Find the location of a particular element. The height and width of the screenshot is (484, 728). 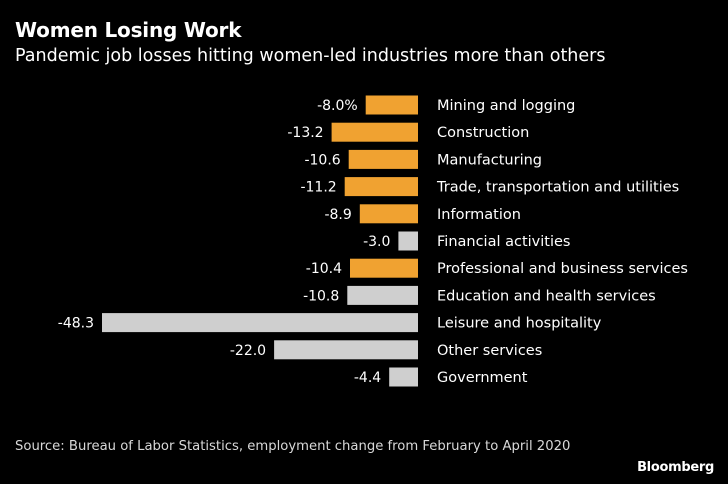

bar-government is located at coordinates (403, 377).